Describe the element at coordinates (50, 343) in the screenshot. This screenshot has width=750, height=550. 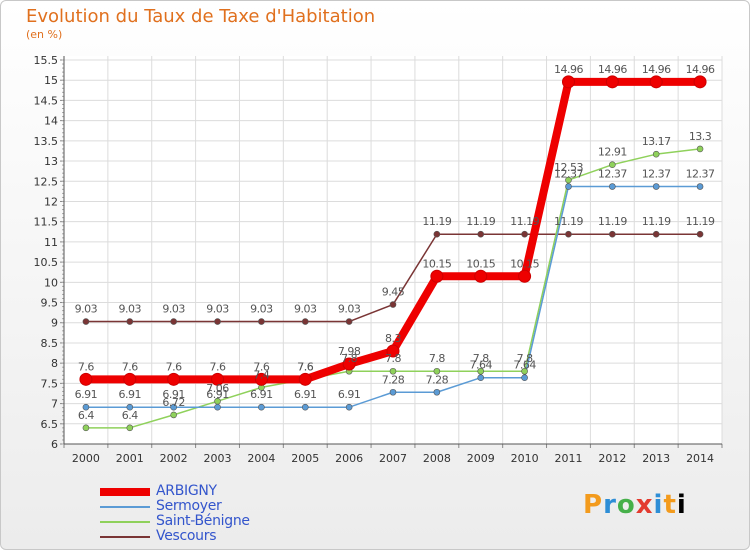
I see `y-tick-label: 8.5` at that location.